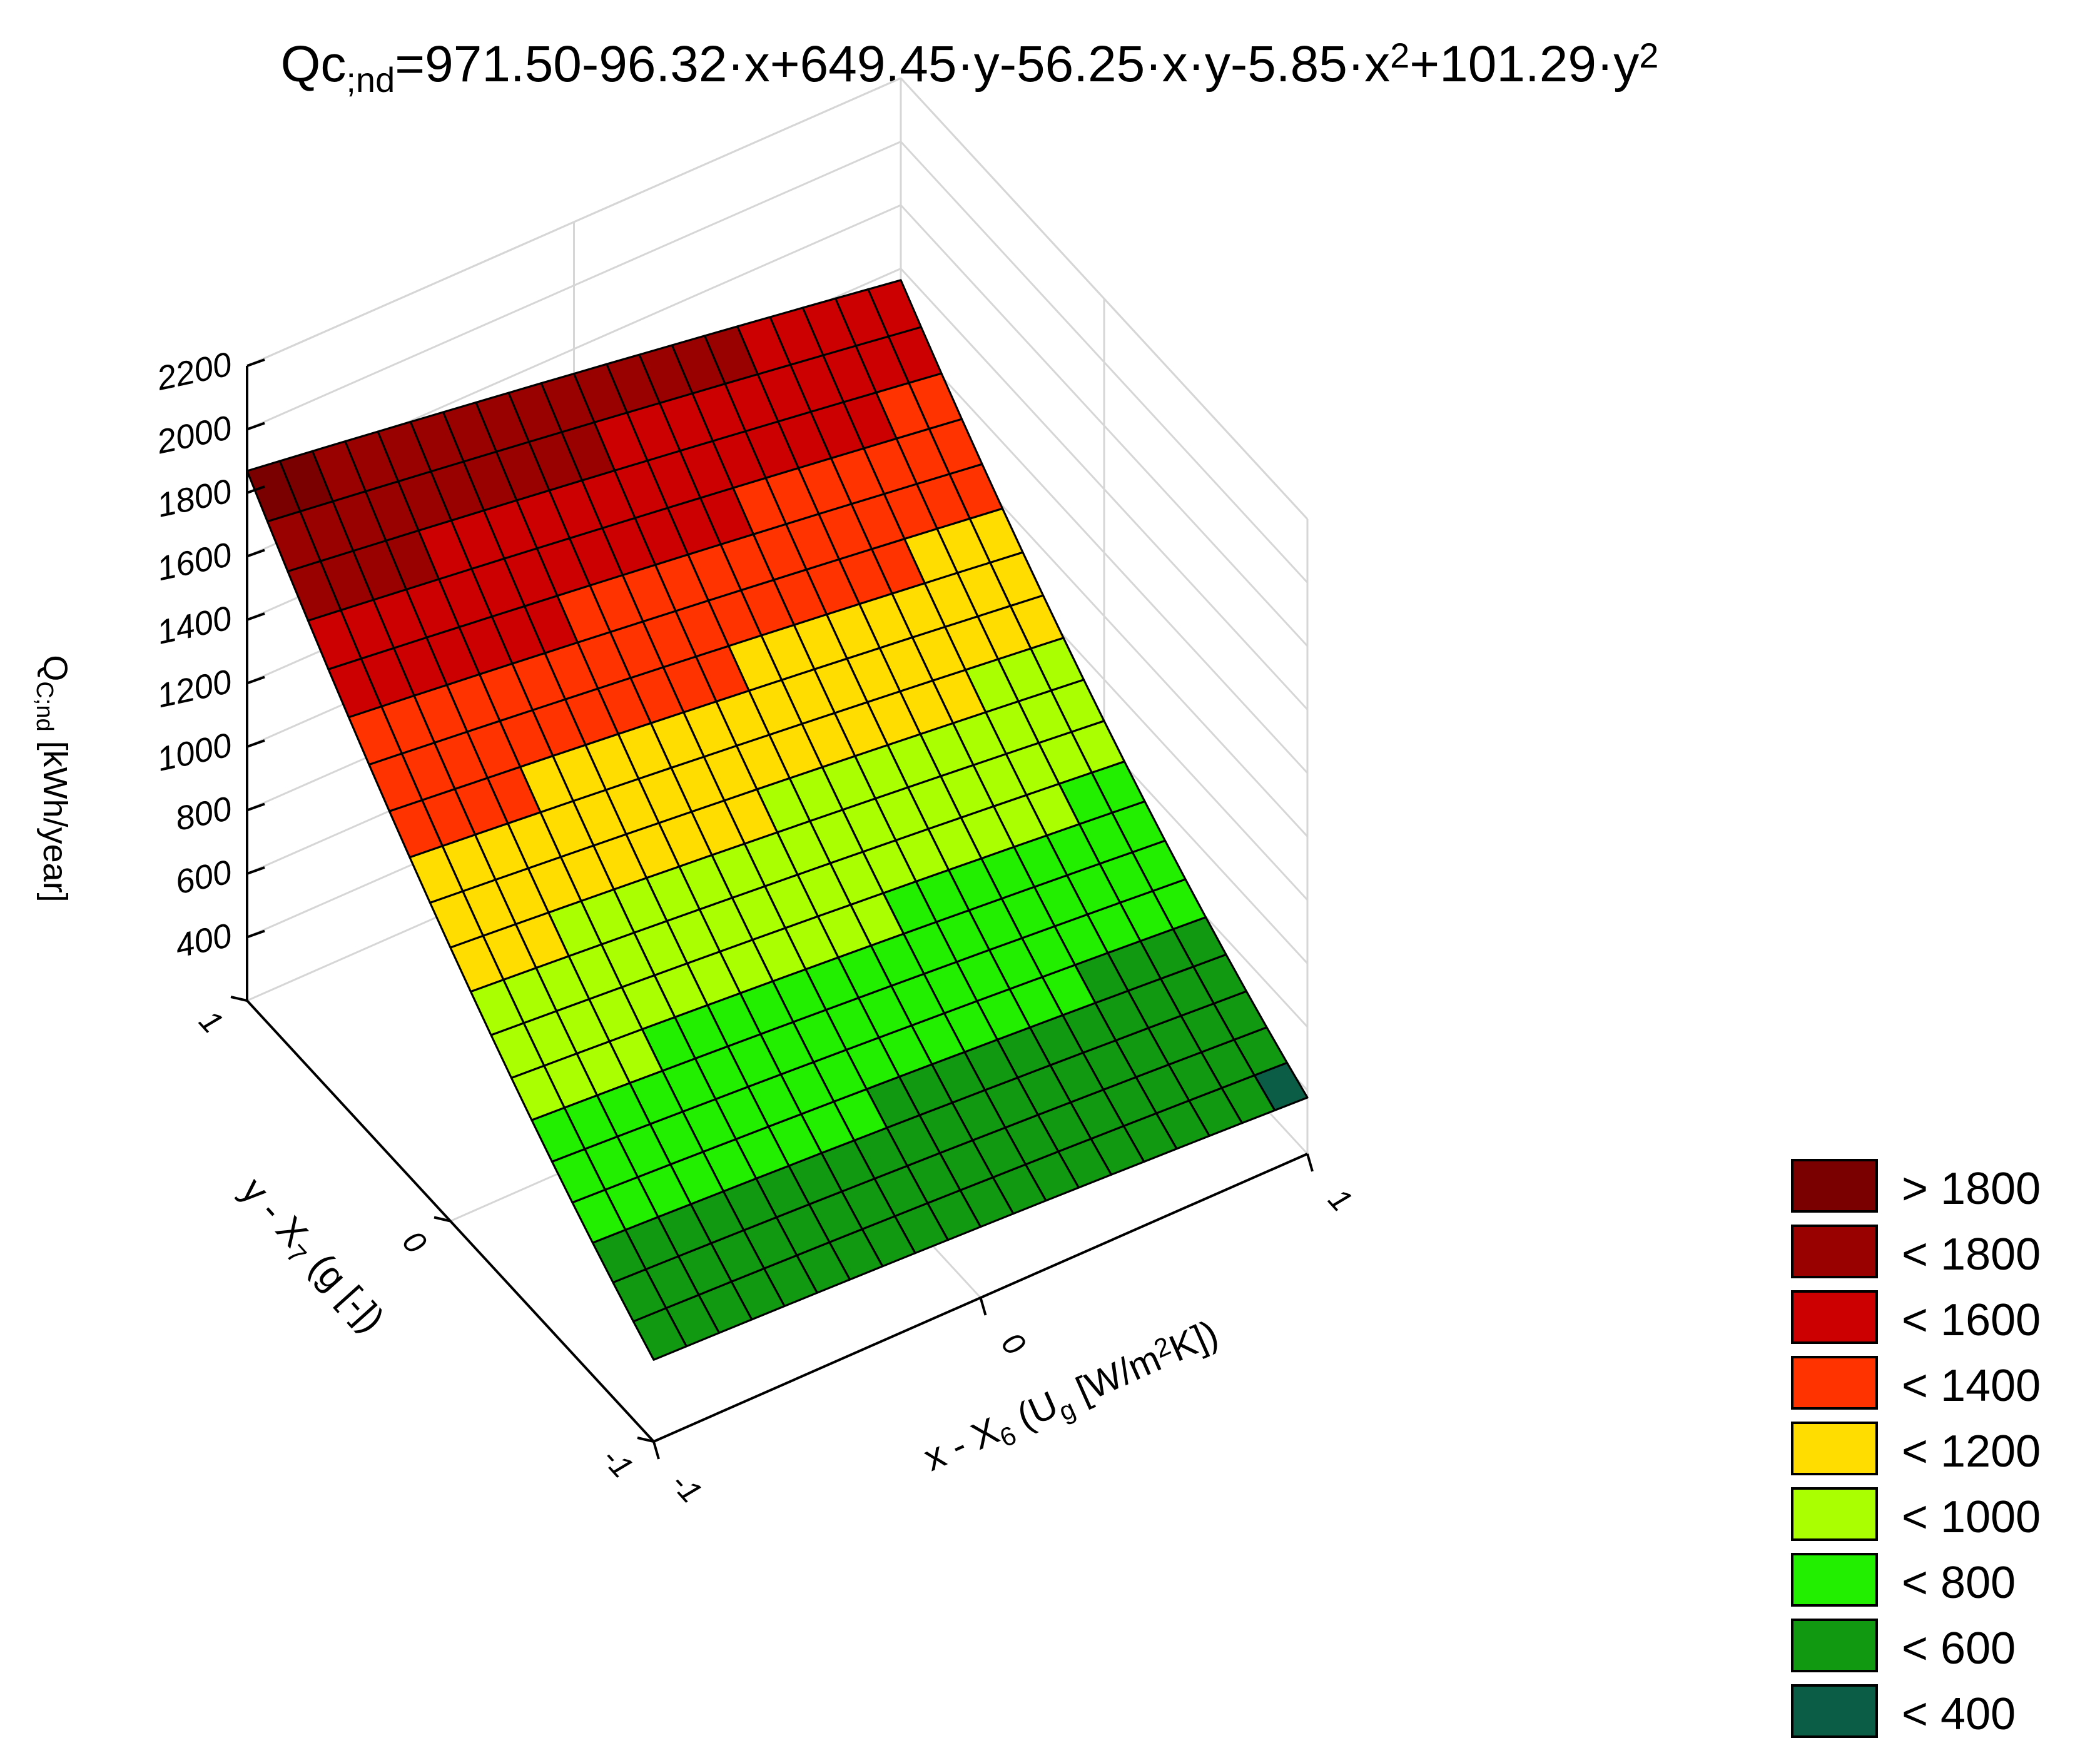 Image resolution: width=2100 pixels, height=1763 pixels. I want to click on z-tick-label-1800: 1800, so click(194, 499).